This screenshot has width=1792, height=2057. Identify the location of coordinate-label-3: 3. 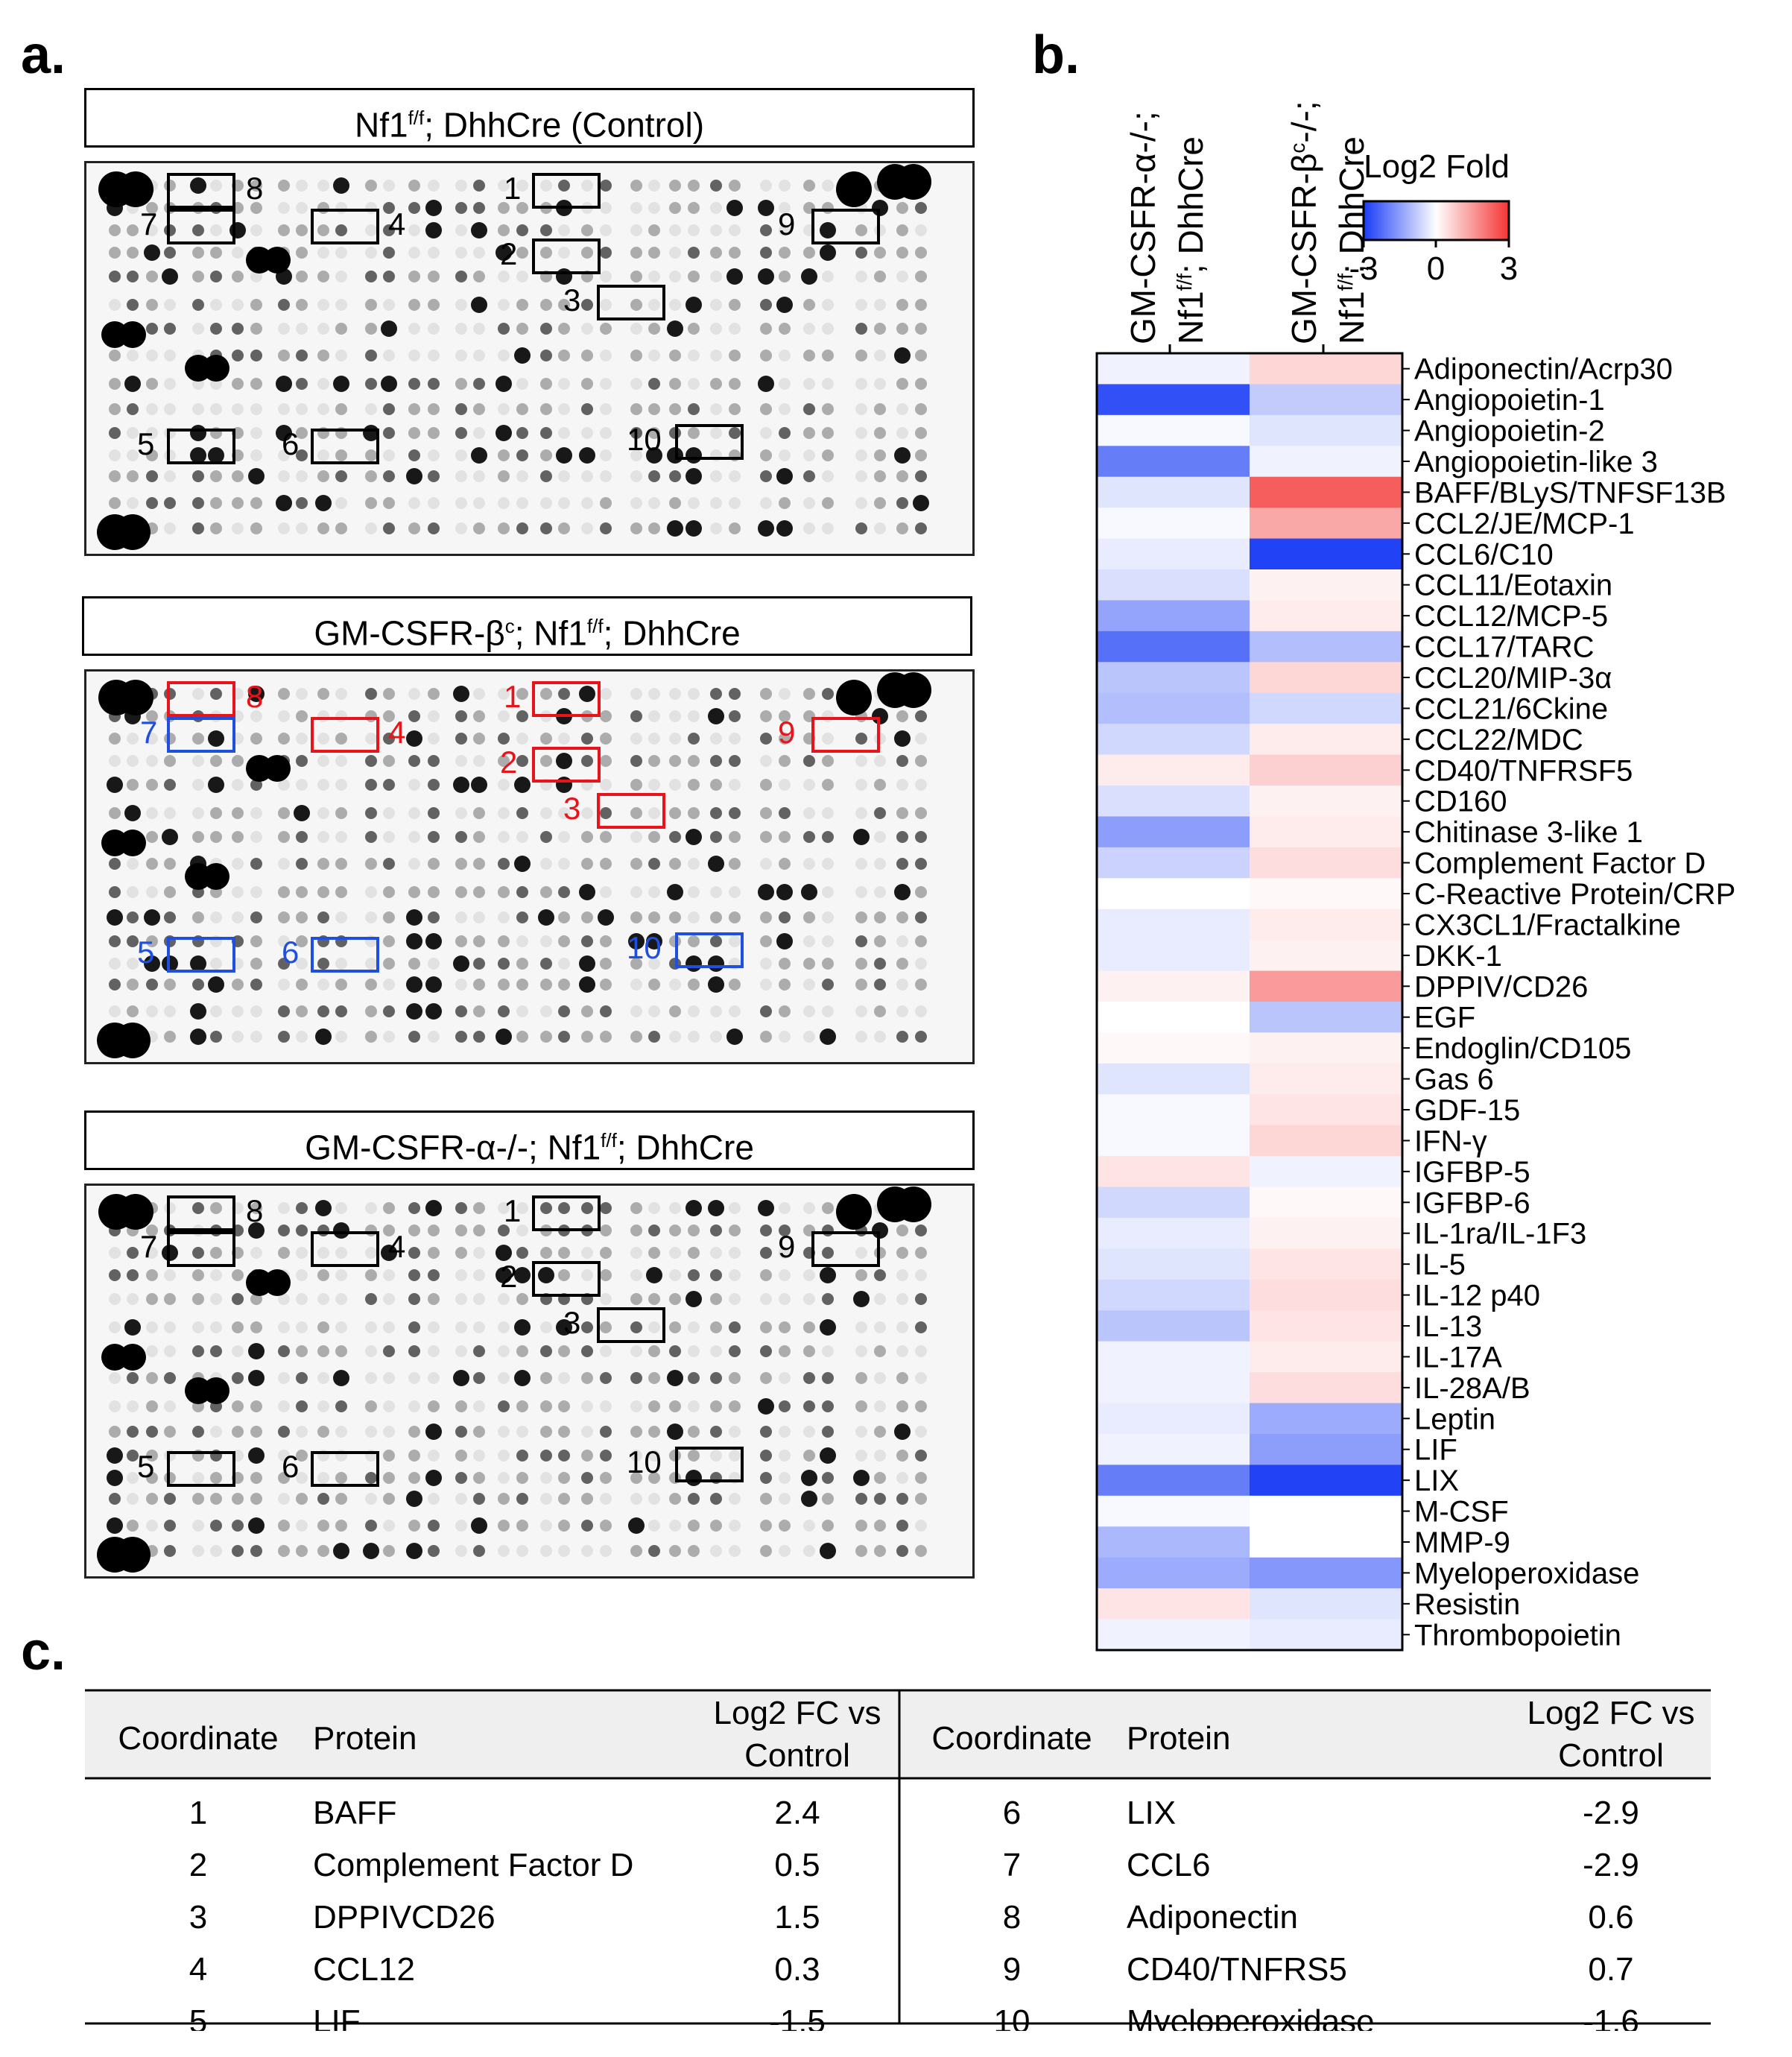
(571, 299).